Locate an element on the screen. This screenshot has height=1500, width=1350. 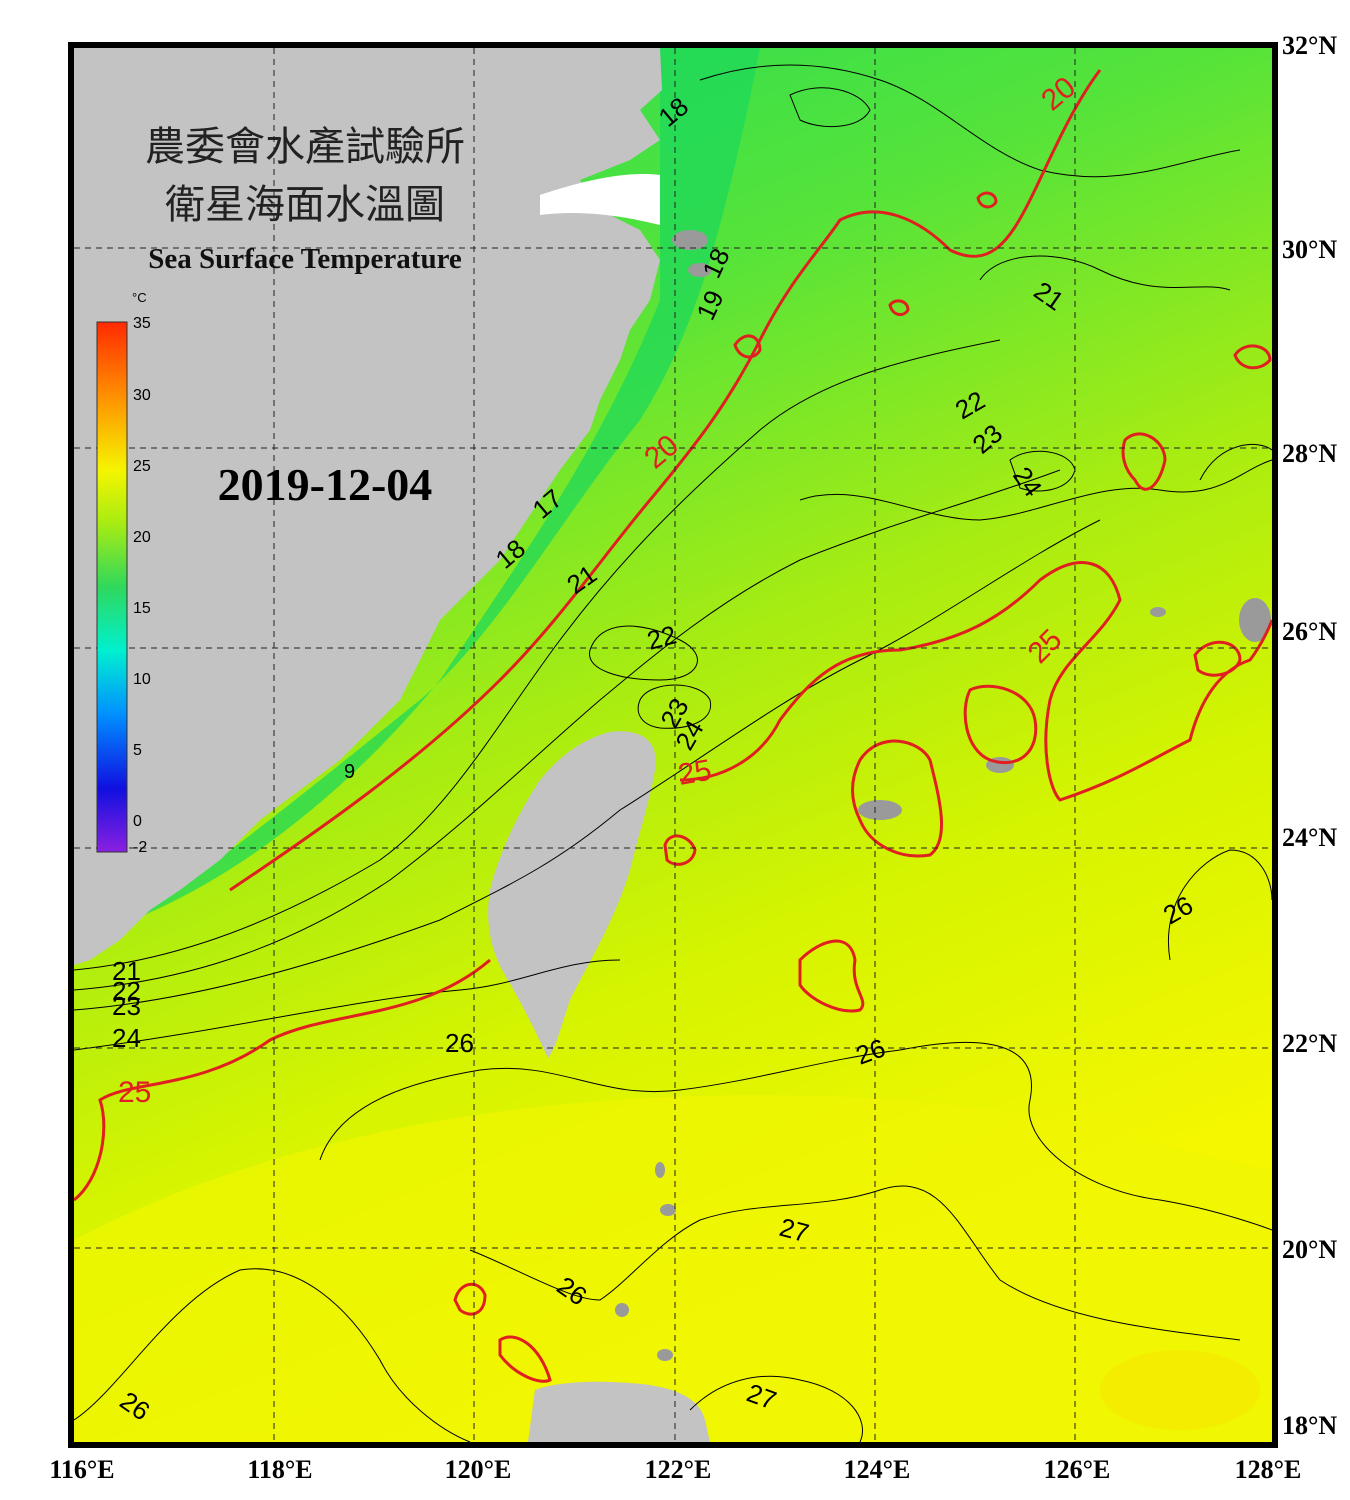
colorbar-tick: 25 is located at coordinates (142, 466).